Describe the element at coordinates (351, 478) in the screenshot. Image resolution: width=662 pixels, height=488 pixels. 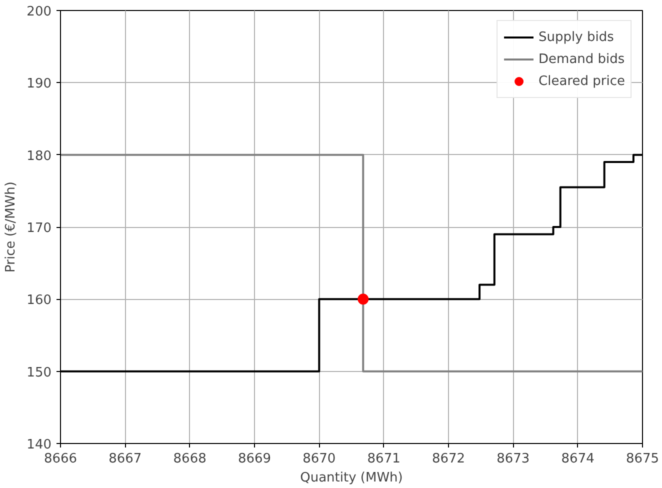
I see `x-axis-title: Quantity (MWh)` at that location.